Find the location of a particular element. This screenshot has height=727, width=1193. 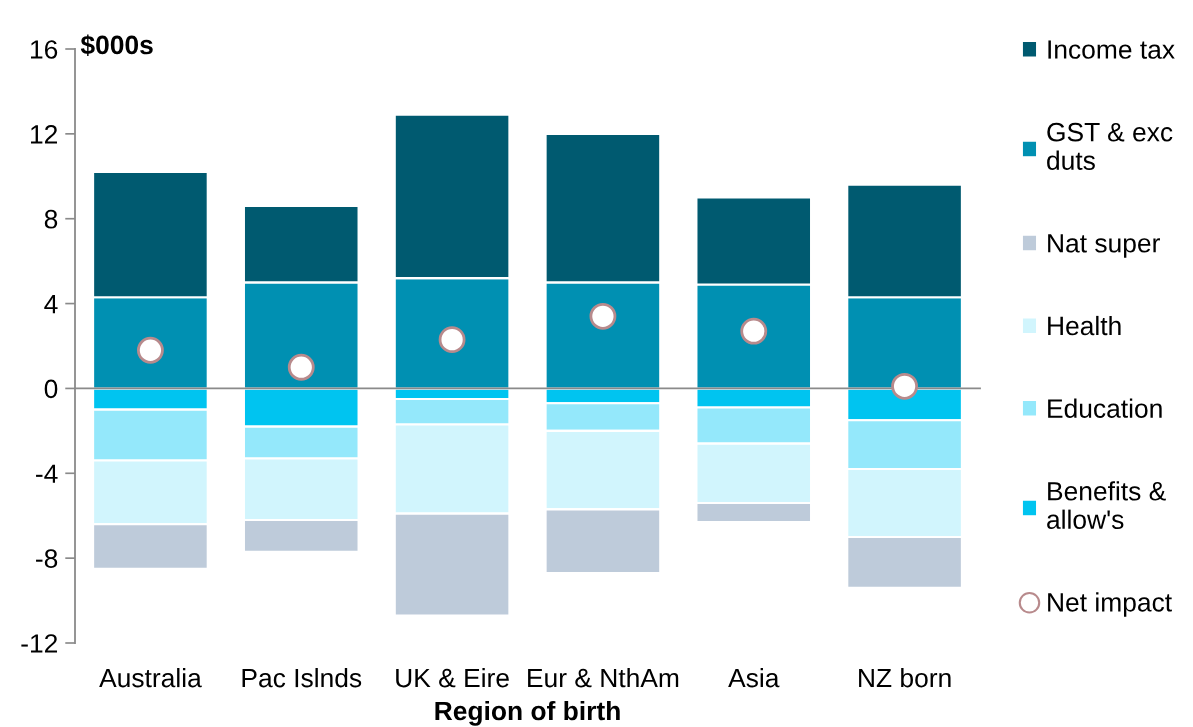

y-tick-label: -8 is located at coordinates (47, 558).